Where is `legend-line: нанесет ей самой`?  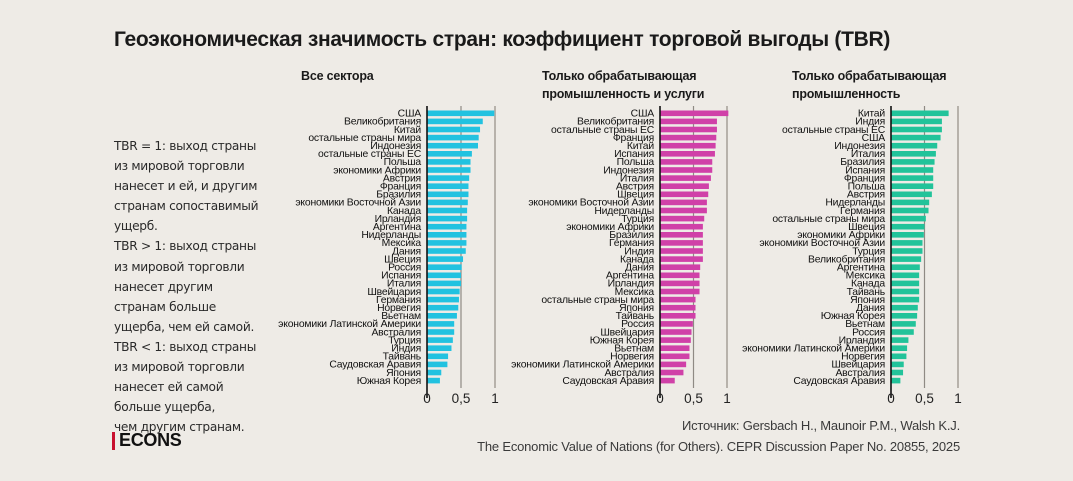
legend-line: нанесет ей самой is located at coordinates (169, 387).